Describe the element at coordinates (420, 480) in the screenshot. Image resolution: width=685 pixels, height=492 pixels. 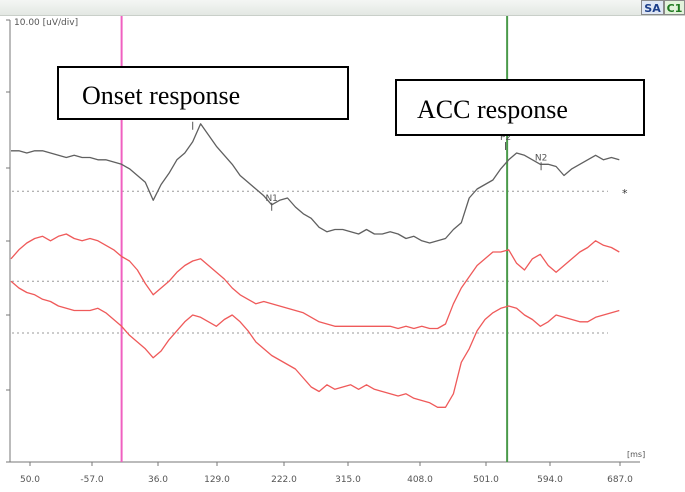
I see `x-tick-label: 408.0` at that location.